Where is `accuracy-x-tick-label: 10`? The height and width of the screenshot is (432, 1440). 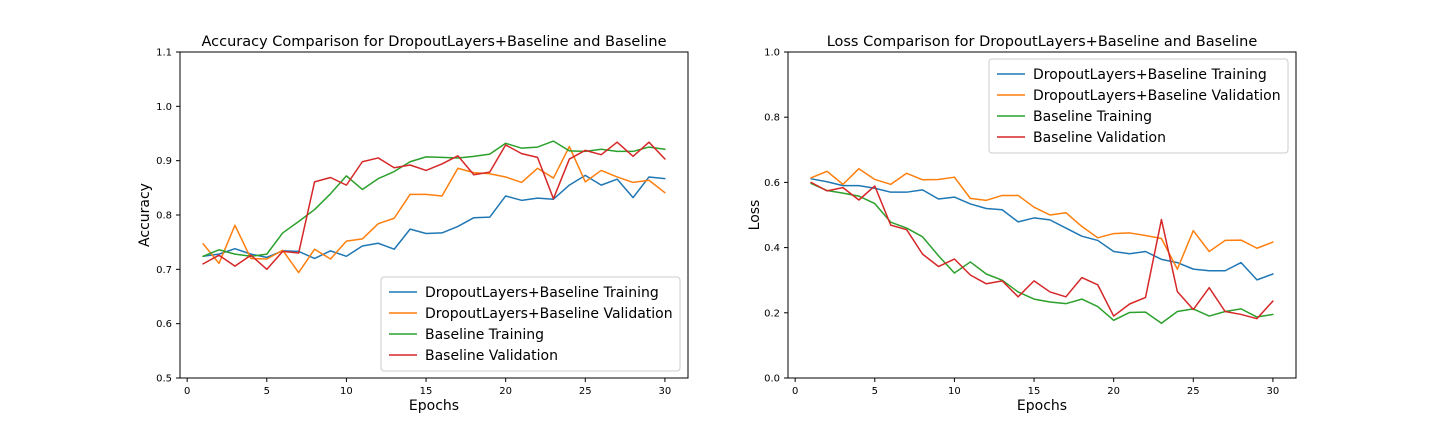 accuracy-x-tick-label: 10 is located at coordinates (346, 391).